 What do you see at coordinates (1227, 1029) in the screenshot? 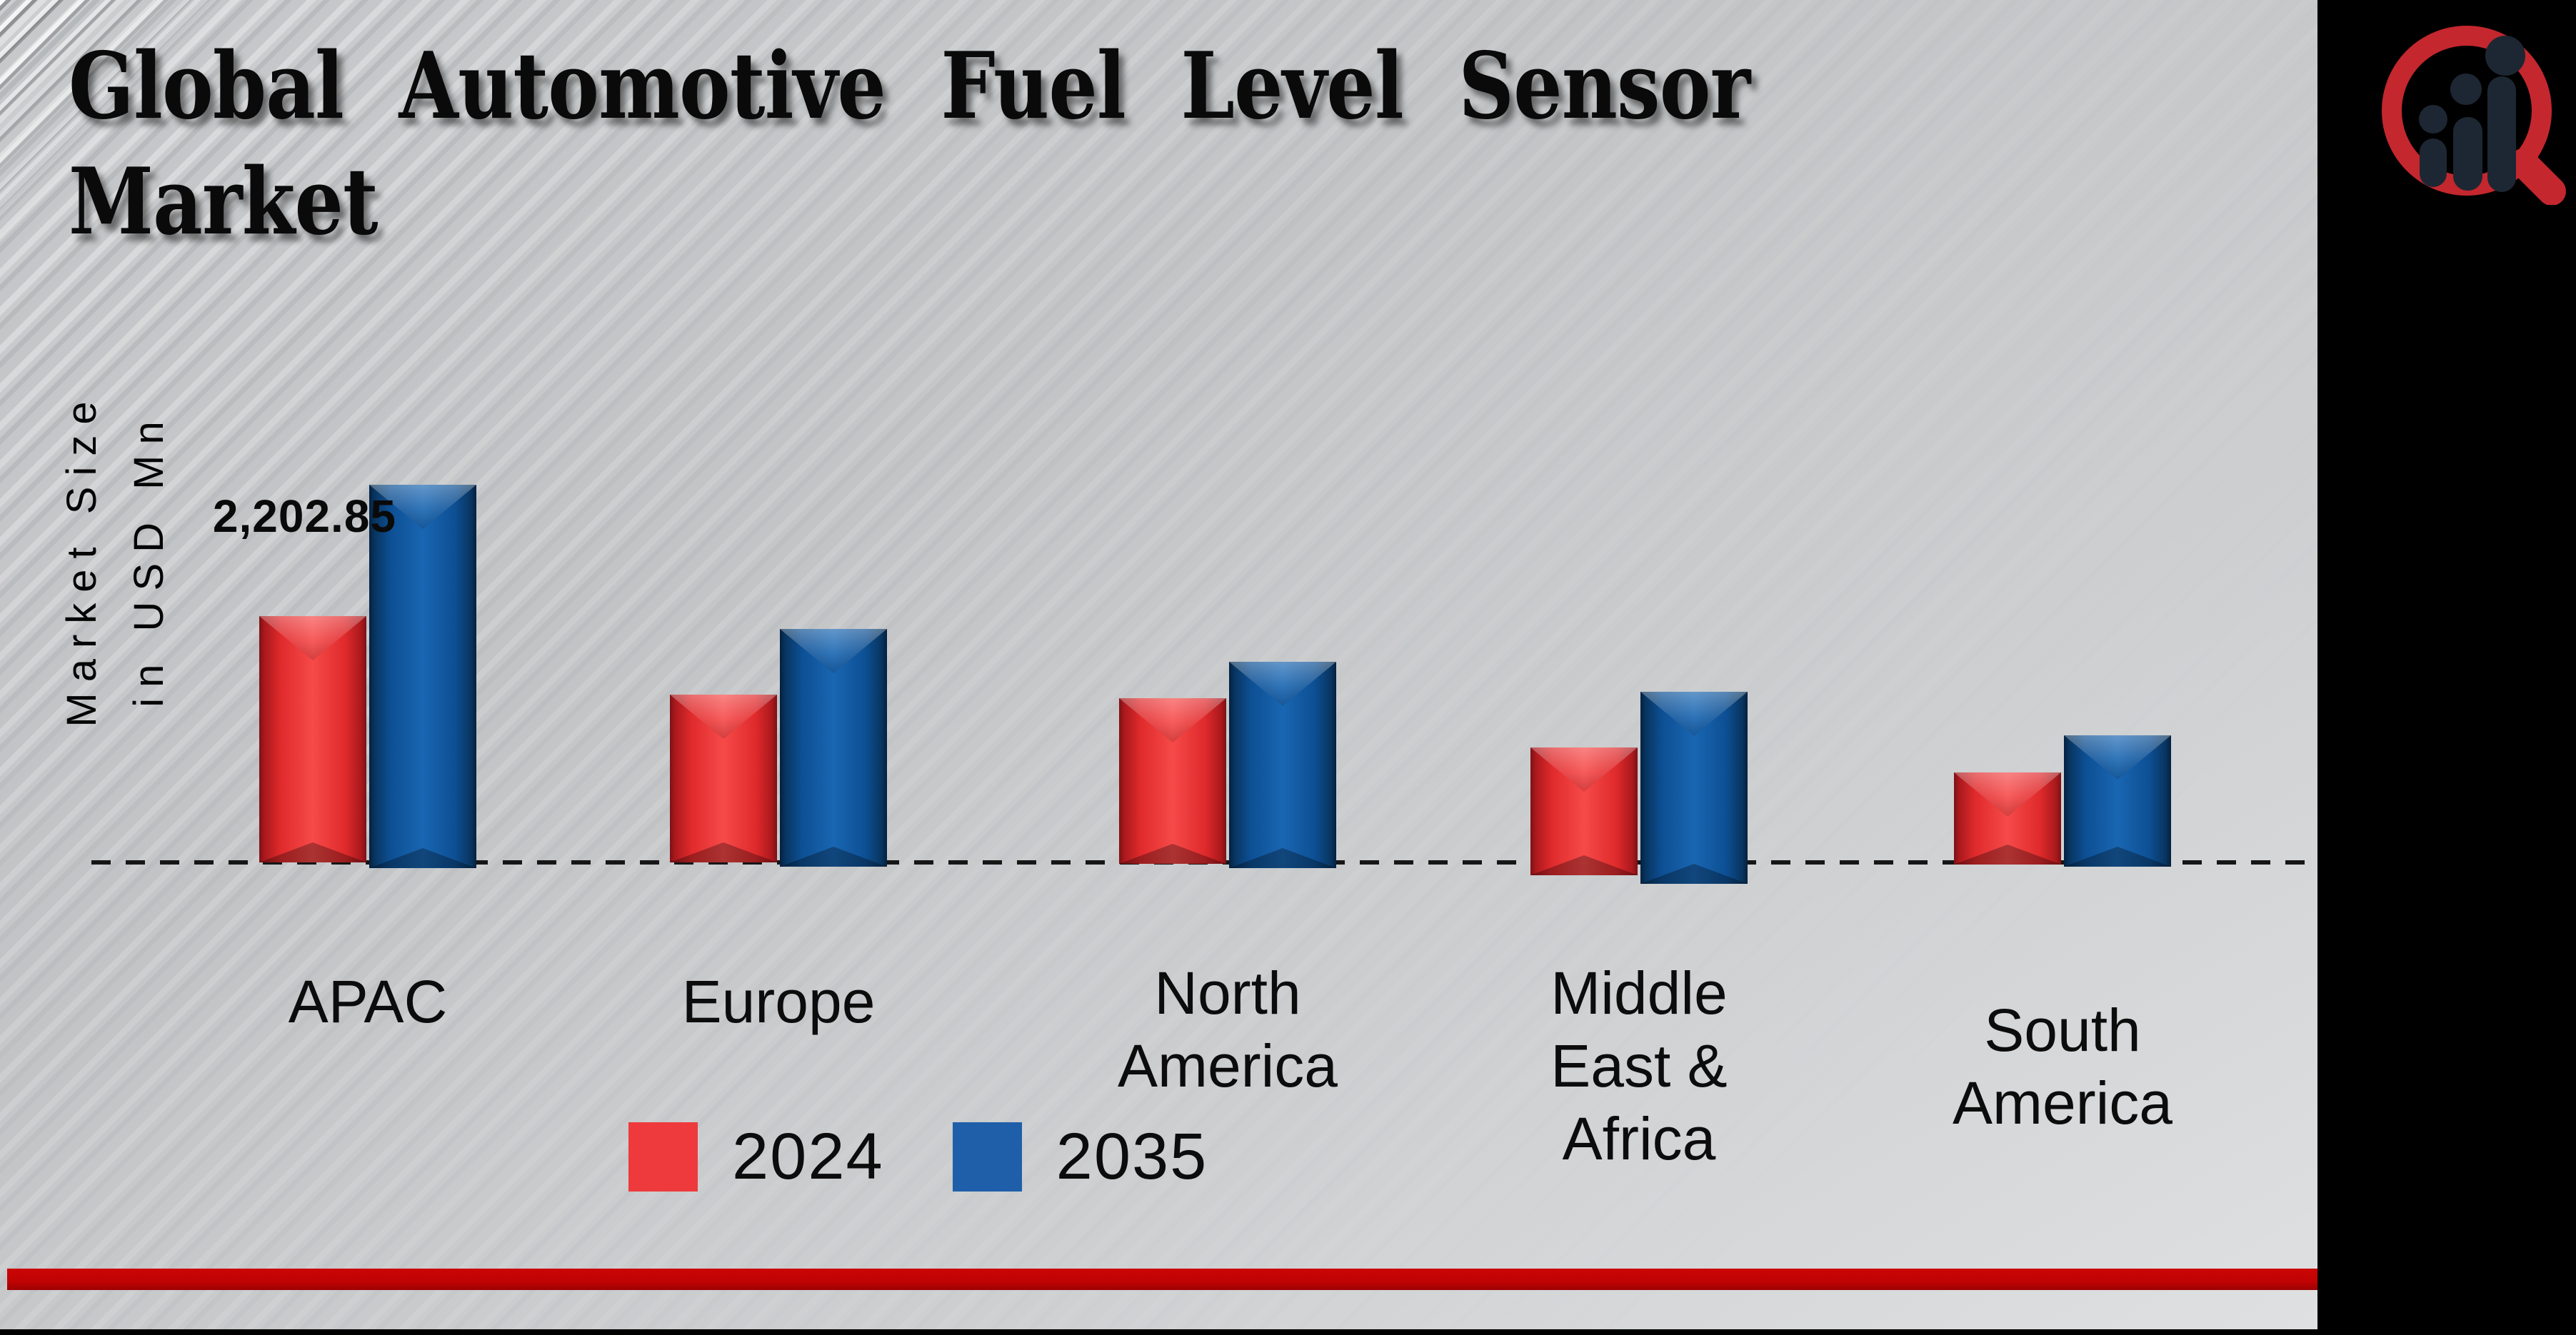
I see `category-label-north-america: North America` at bounding box center [1227, 1029].